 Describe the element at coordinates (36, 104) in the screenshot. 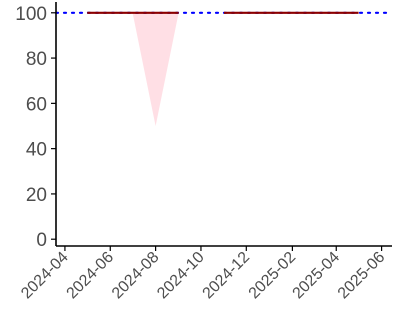

I see `y-tick-label: 60` at that location.